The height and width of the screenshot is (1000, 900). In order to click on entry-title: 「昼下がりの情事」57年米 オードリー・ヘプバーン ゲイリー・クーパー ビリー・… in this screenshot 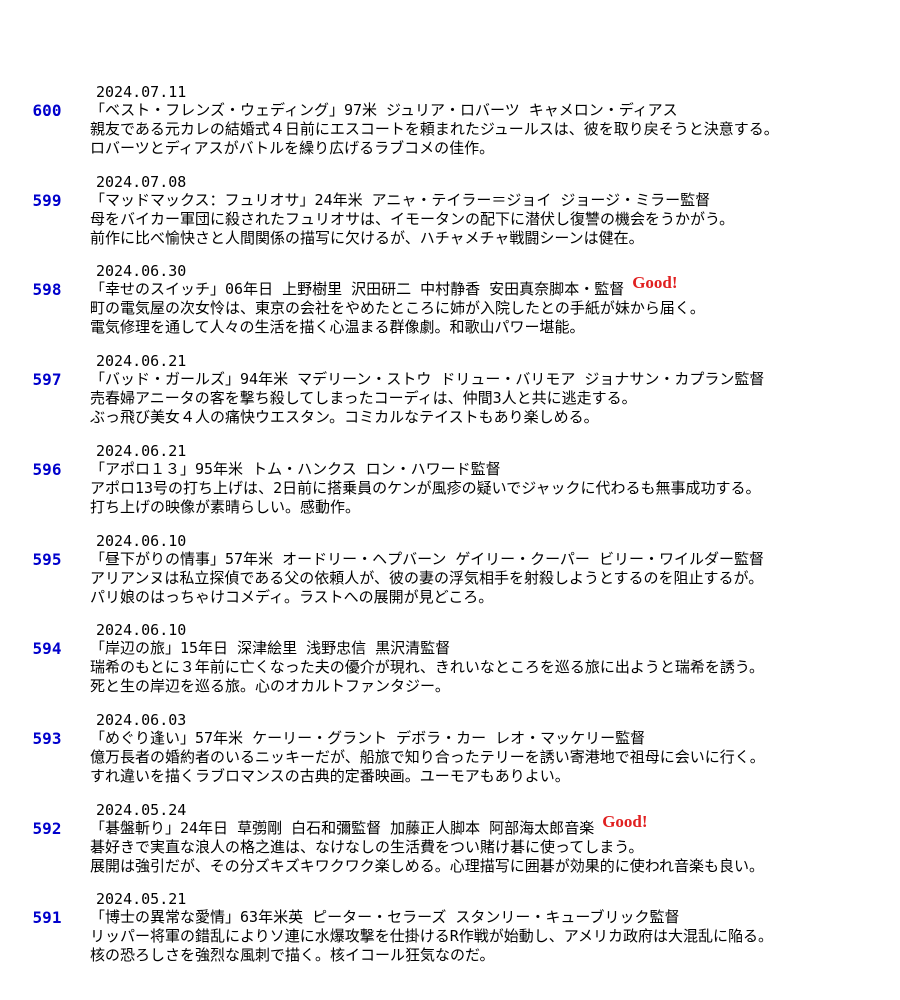, I will do `click(427, 559)`.